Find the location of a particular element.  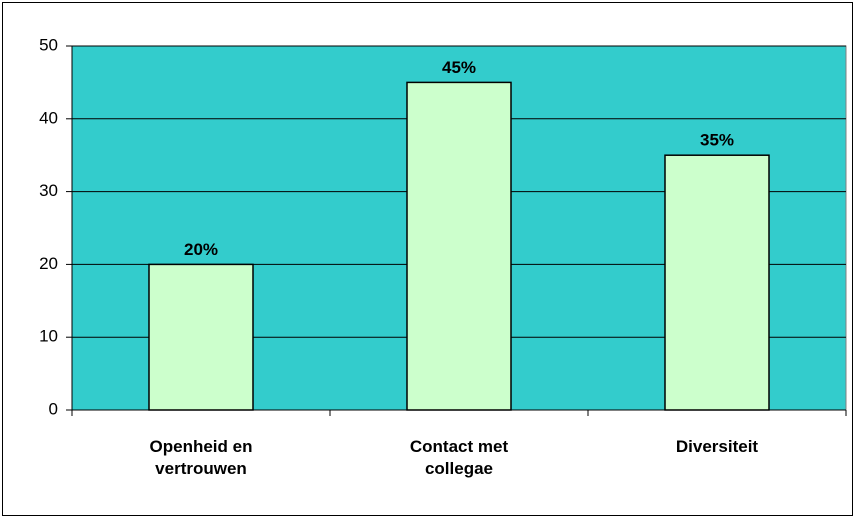

data-label: 45% is located at coordinates (459, 67).